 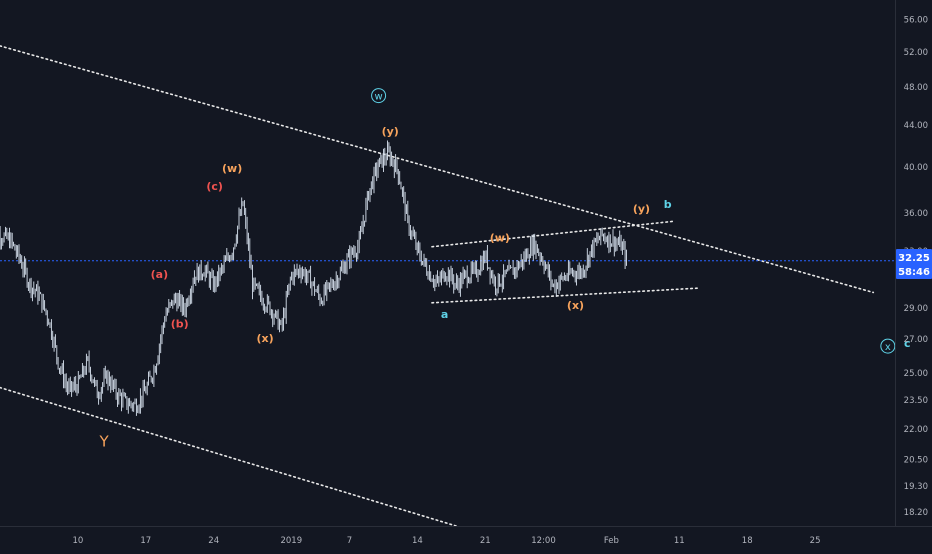 What do you see at coordinates (916, 126) in the screenshot?
I see `price-tick-label: 44.00` at bounding box center [916, 126].